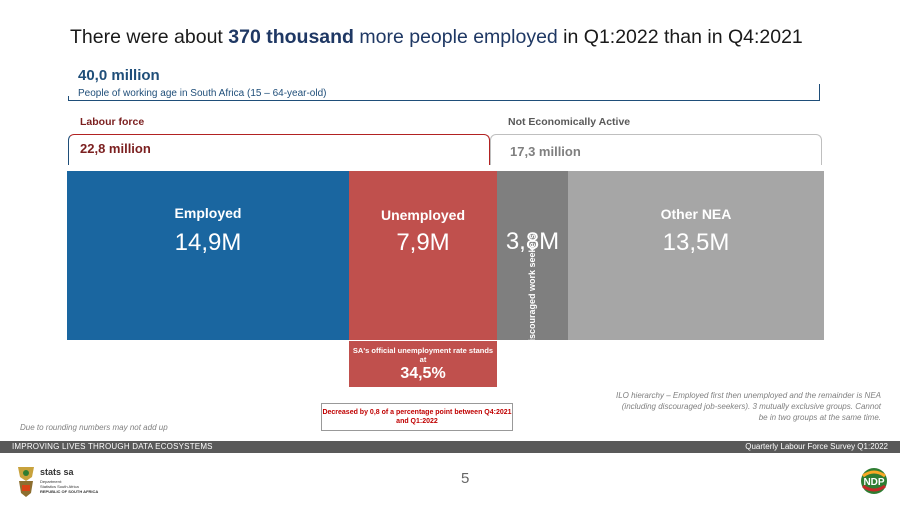 This screenshot has height=506, width=900. Describe the element at coordinates (119, 75) in the screenshot. I see `working-age-value: 40,0 million` at that location.